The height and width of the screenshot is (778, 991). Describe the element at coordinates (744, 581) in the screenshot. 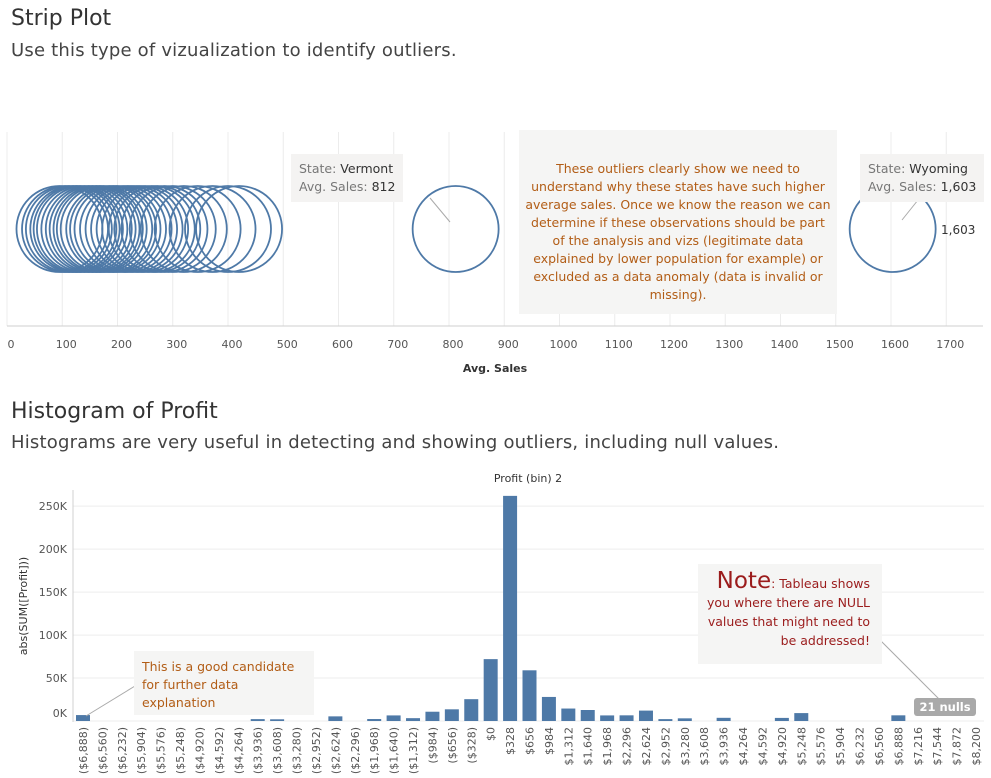

I see `note-heading: Note` at that location.